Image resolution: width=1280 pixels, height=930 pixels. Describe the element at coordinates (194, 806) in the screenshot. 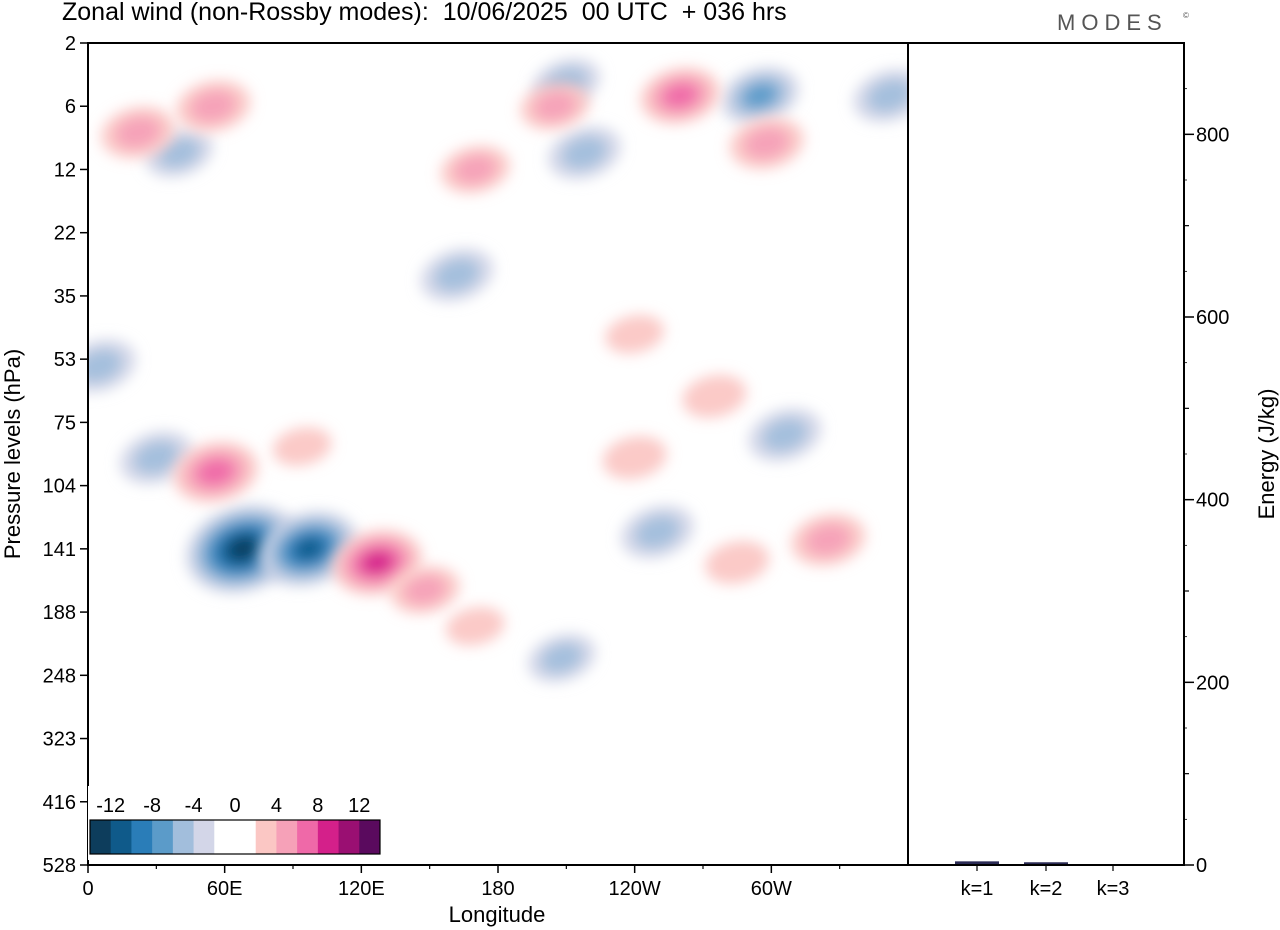

I see `colorbar-label: -4` at that location.